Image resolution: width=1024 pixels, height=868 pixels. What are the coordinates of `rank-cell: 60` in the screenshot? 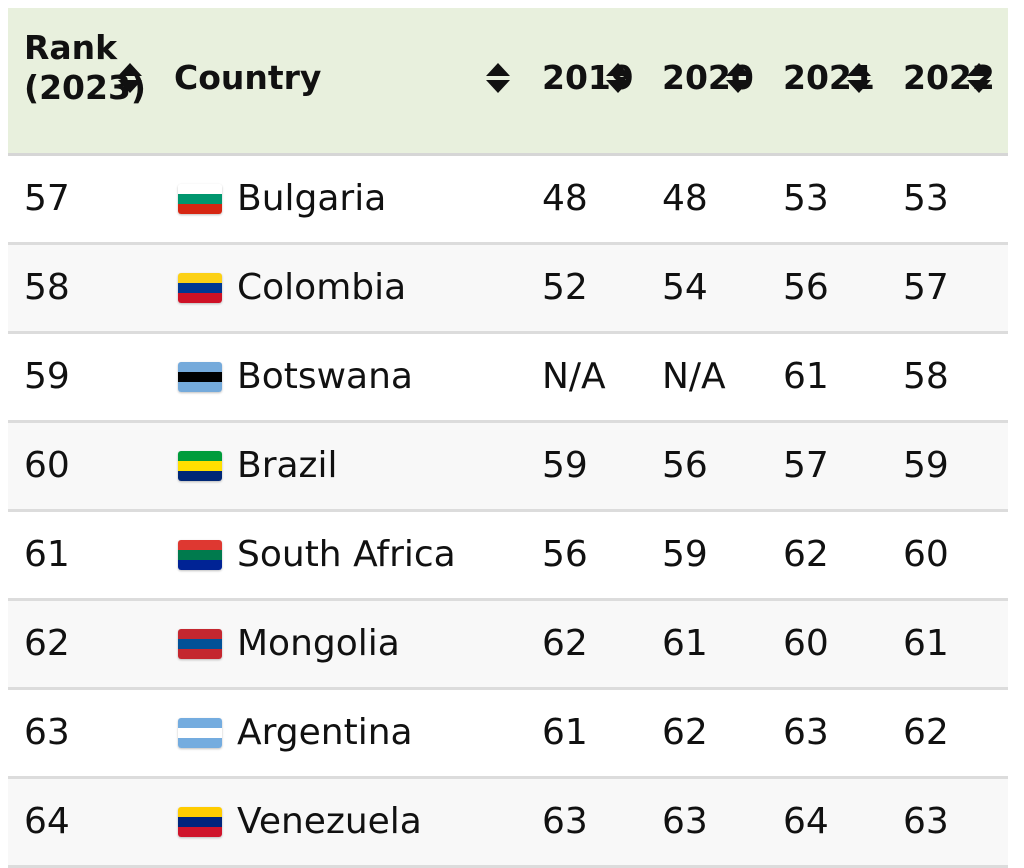 It's located at (47, 465).